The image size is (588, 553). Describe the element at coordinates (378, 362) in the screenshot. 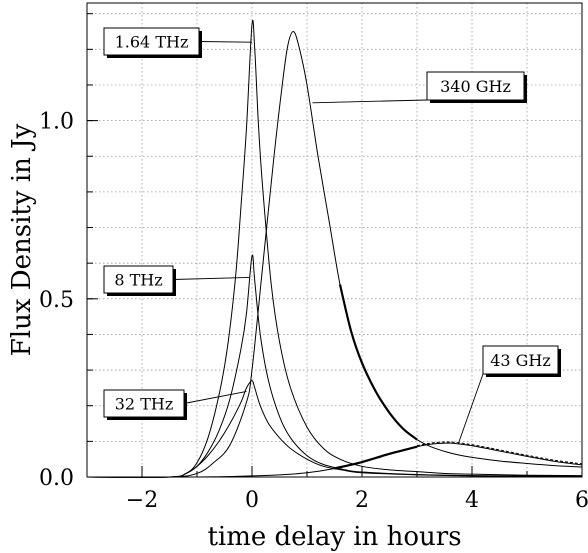

I see `series-line-340-ghz-emphasis` at that location.